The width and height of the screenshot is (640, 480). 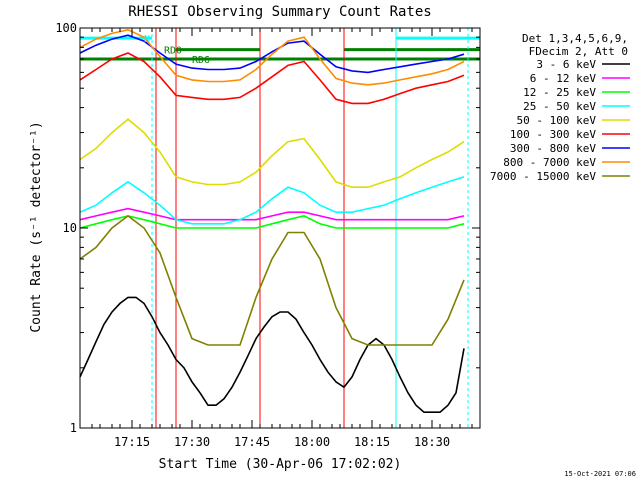 I want to click on x-tick-label-4: 18:15, so click(x=372, y=442).